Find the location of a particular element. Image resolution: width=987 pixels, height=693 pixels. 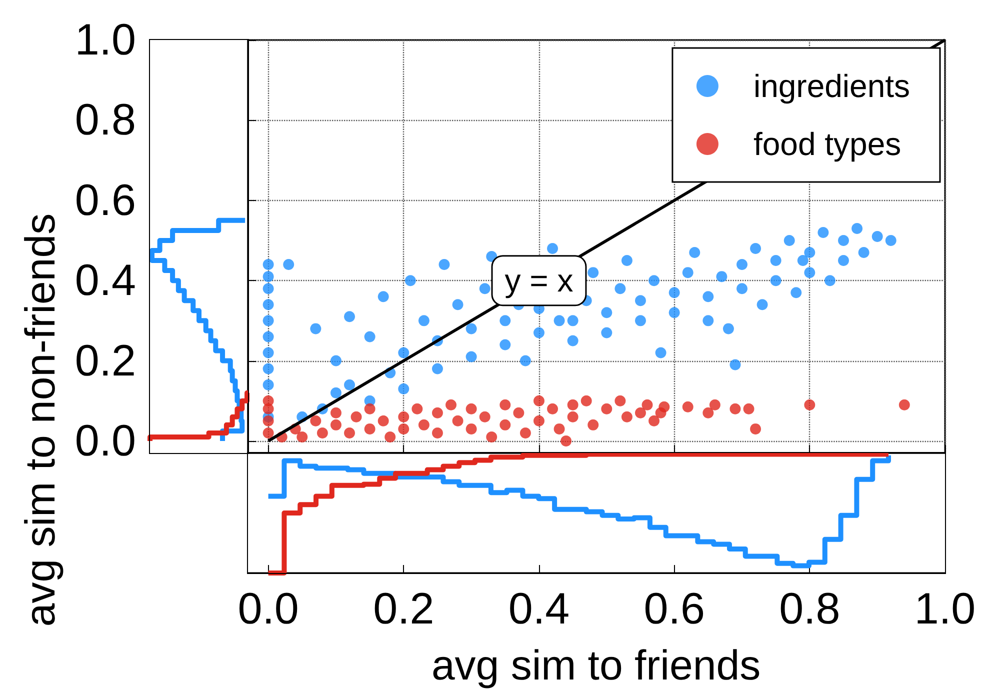

y-tick-label: 0.4 is located at coordinates (105, 281).